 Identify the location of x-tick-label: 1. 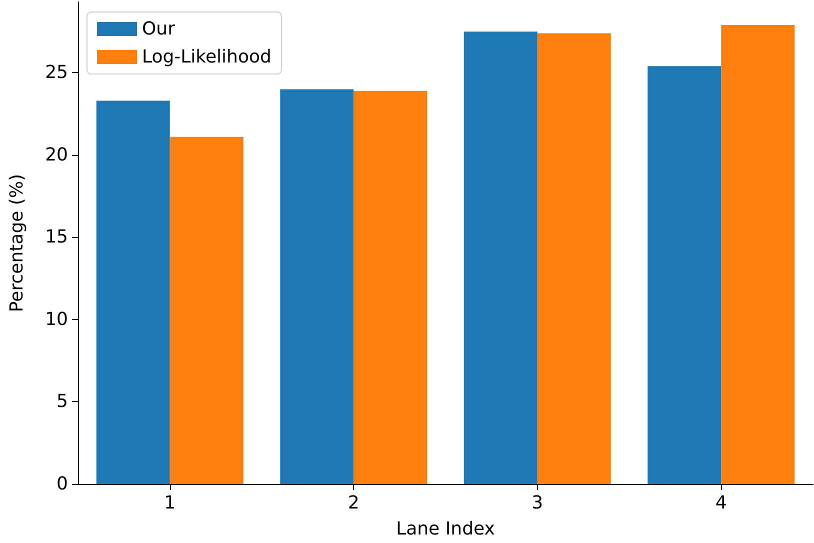
(170, 503).